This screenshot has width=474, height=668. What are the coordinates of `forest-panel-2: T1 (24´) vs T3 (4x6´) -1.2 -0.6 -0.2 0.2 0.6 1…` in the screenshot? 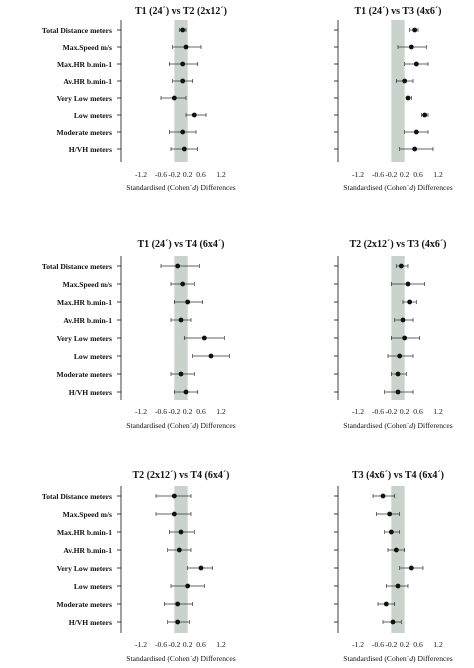 It's located at (393, 99).